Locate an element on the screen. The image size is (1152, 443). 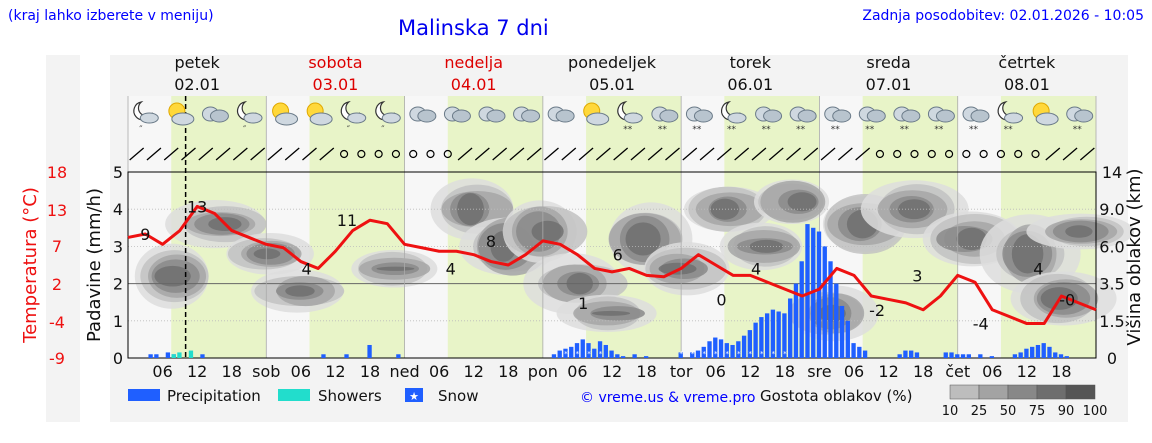
temperature-axis-panel is located at coordinates (63, 238).